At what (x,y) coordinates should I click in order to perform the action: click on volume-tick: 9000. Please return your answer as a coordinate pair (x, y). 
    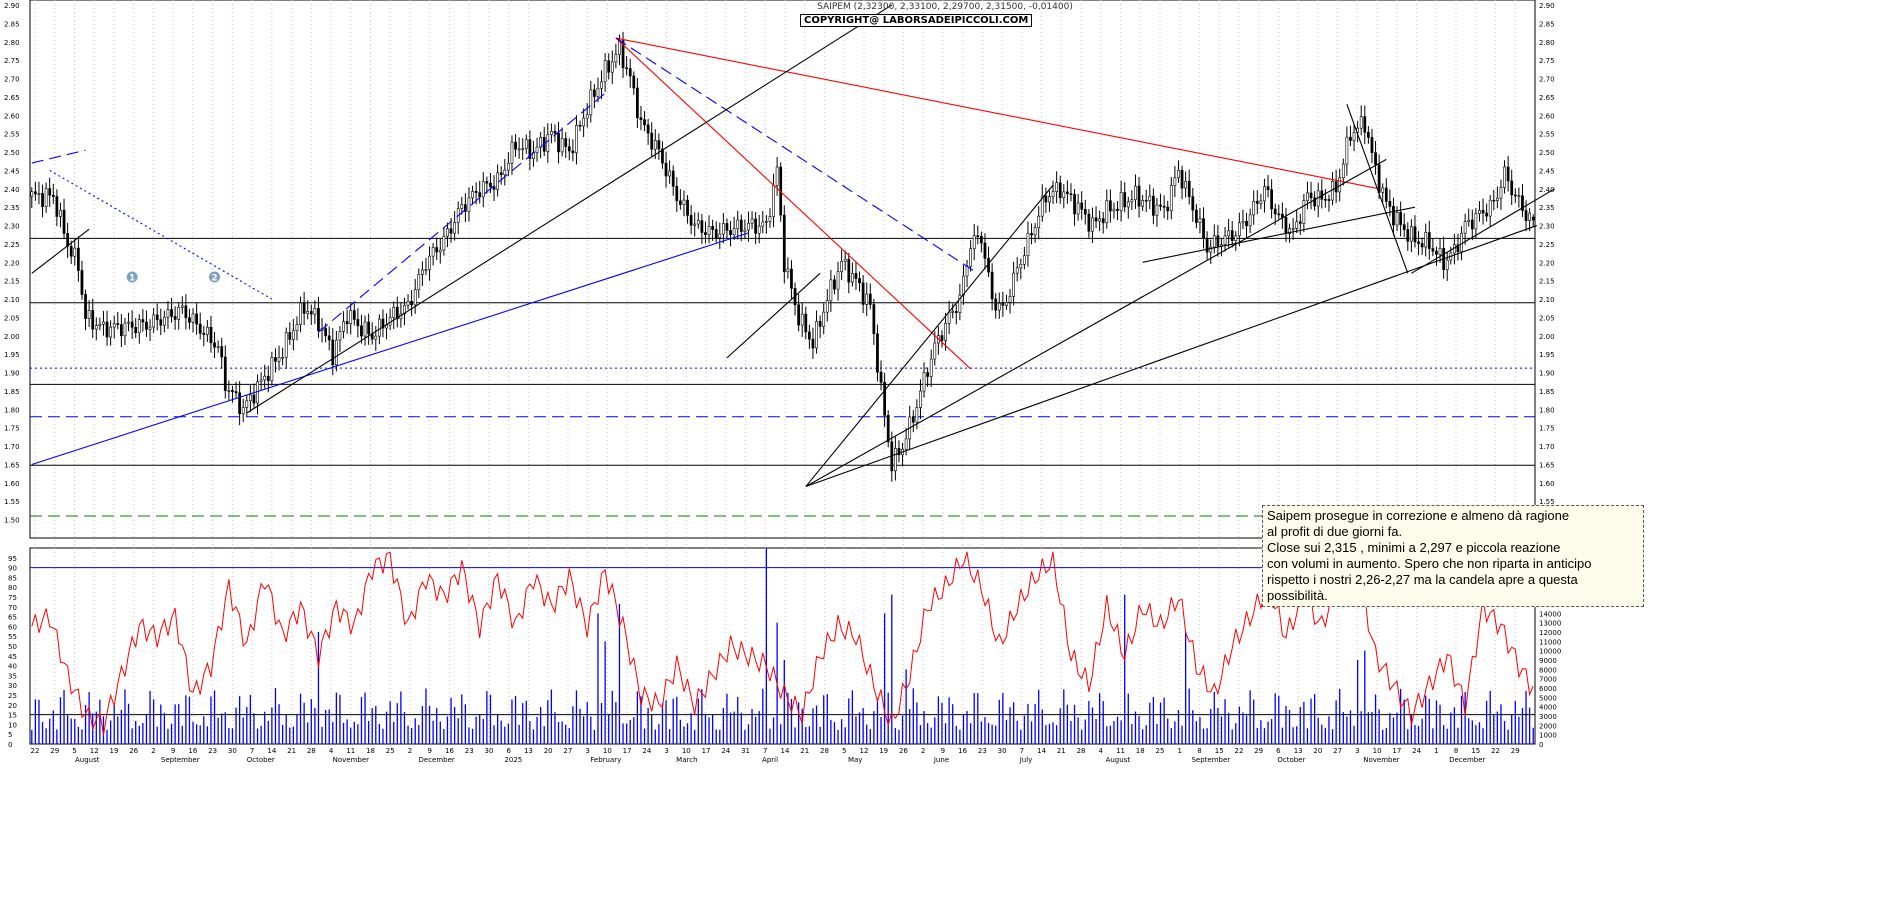
    Looking at the image, I should click on (1548, 661).